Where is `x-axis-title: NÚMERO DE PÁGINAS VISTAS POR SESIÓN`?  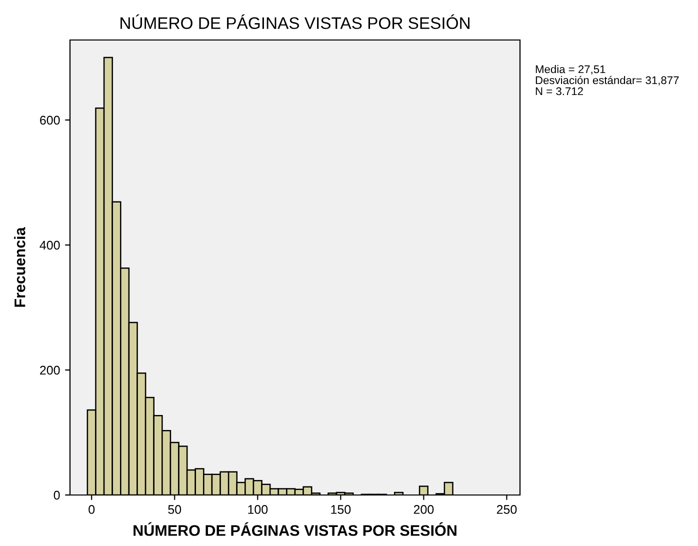
x-axis-title: NÚMERO DE PÁGINAS VISTAS POR SESIÓN is located at coordinates (295, 529).